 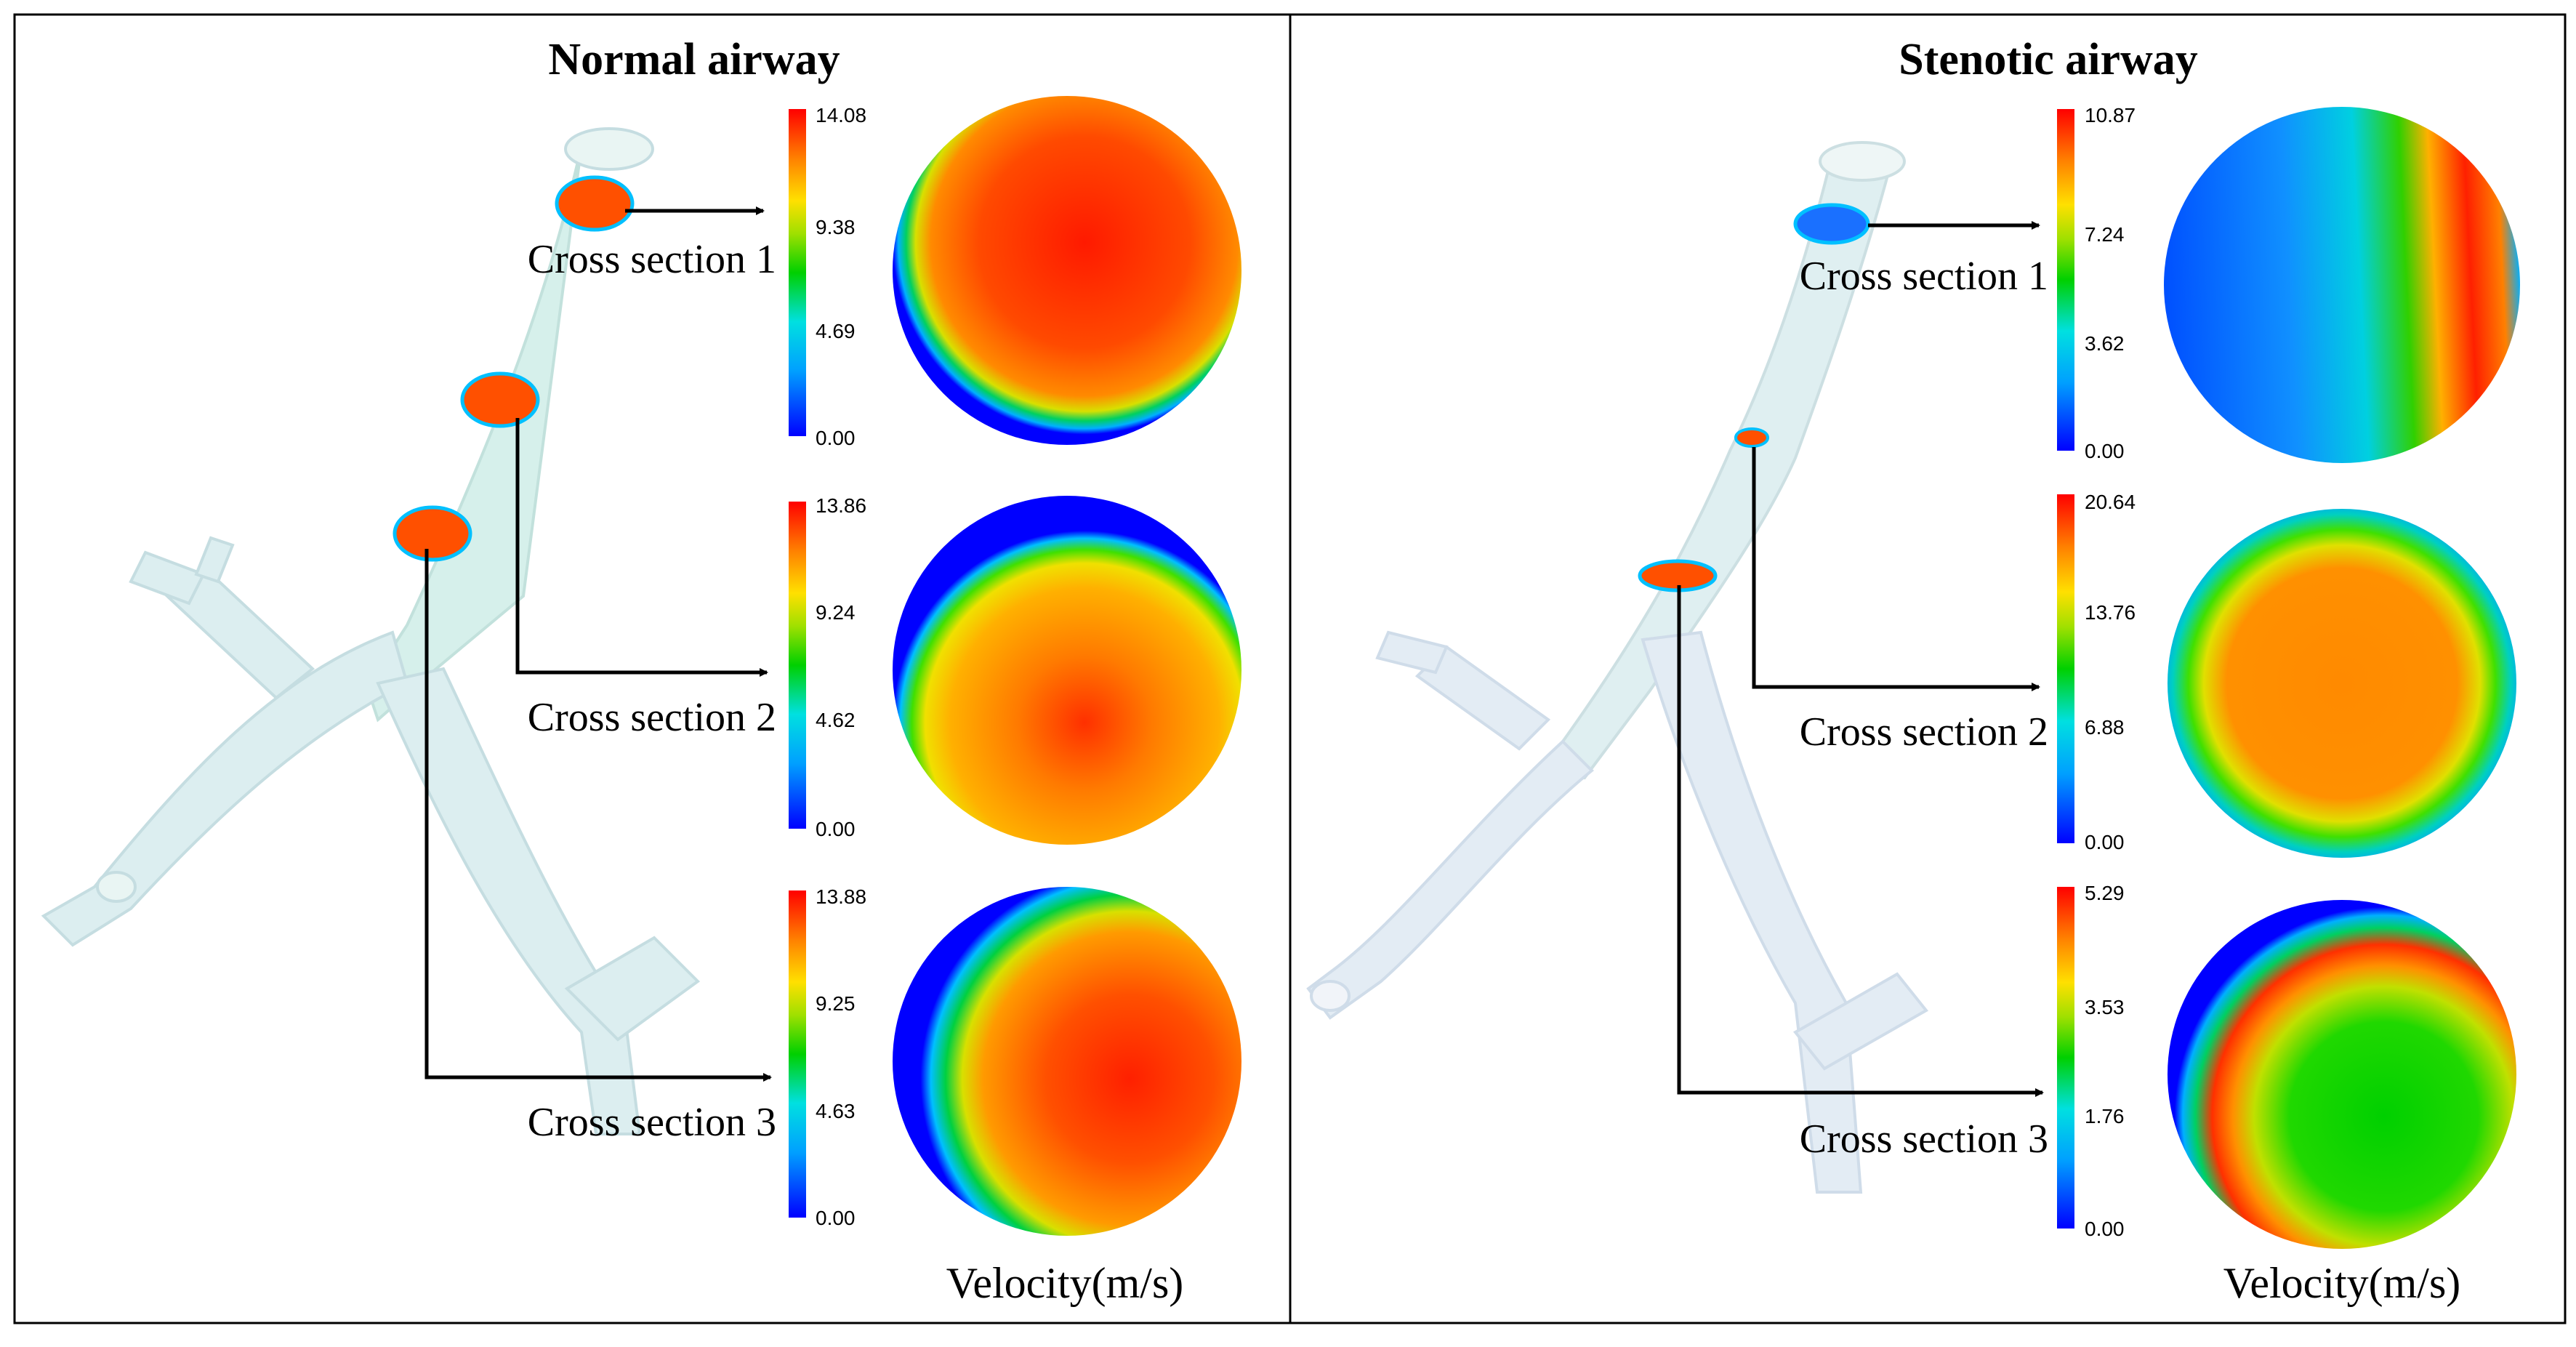 What do you see at coordinates (1751, 437) in the screenshot?
I see `stenotic-cs2-marker` at bounding box center [1751, 437].